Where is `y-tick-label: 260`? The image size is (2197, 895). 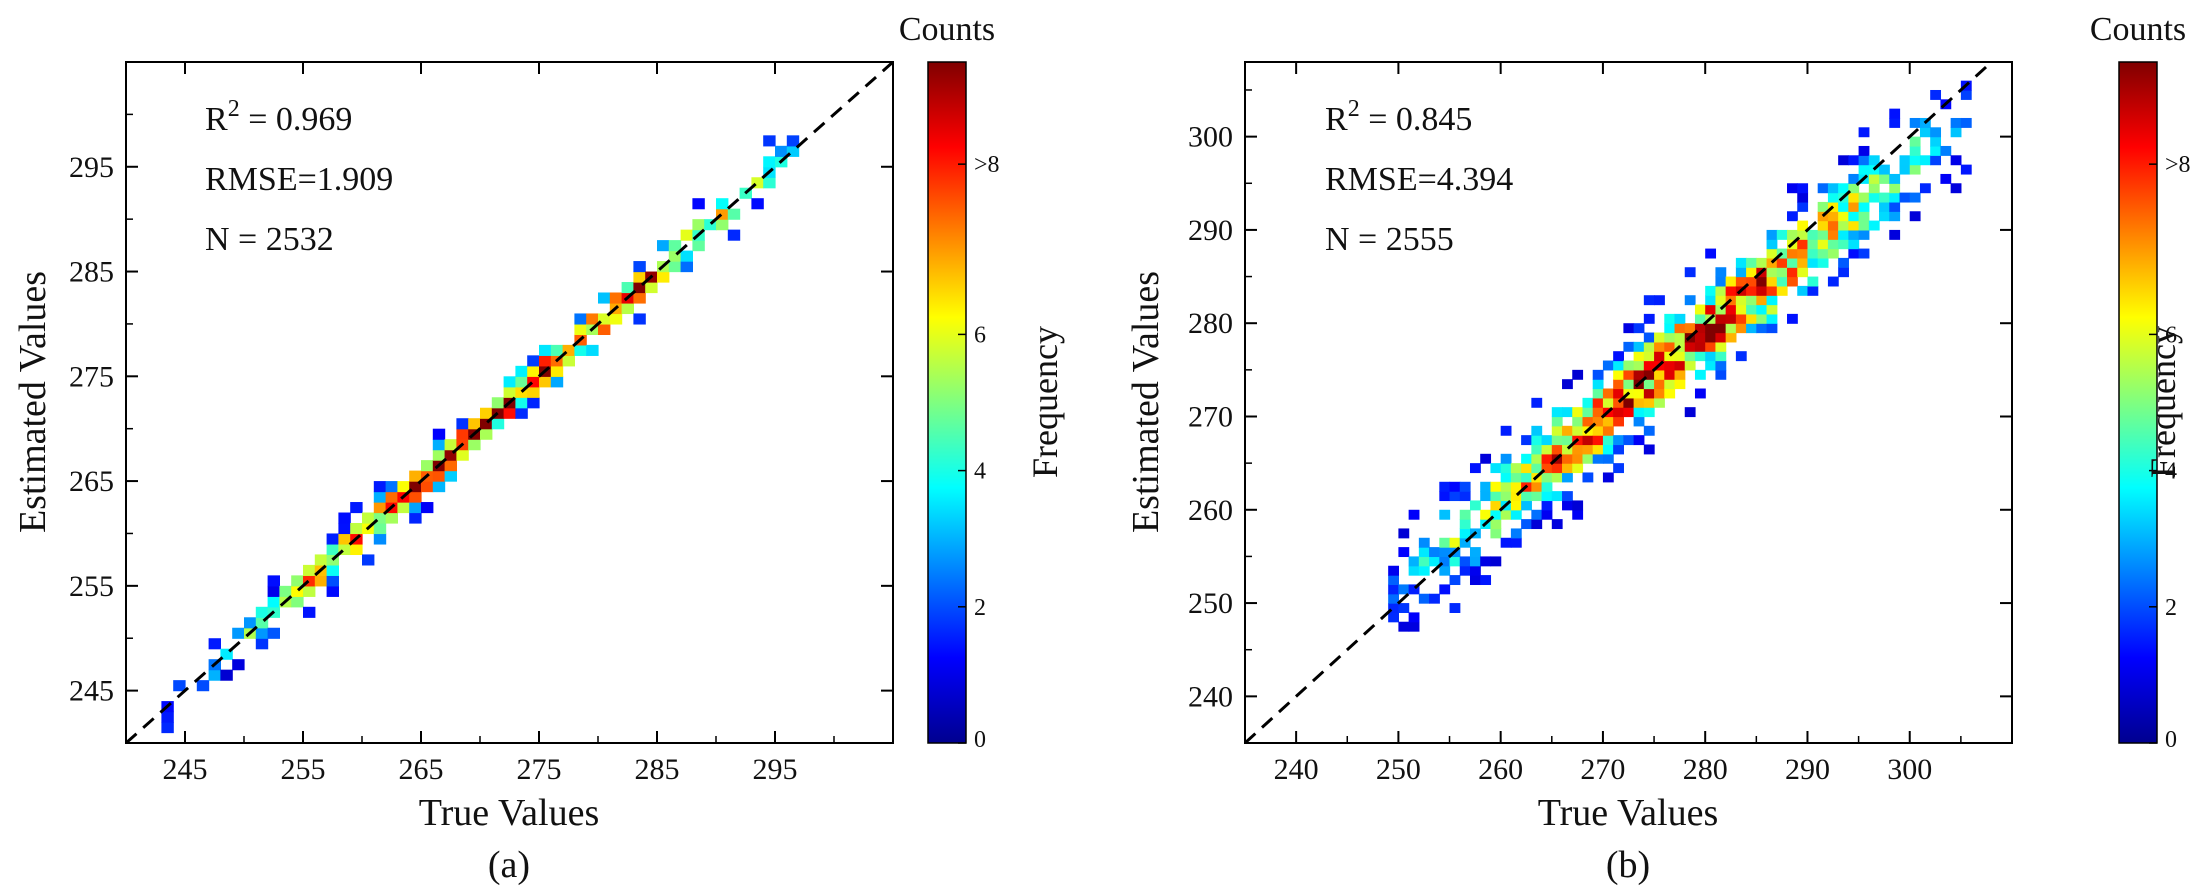
y-tick-label: 260 is located at coordinates (1210, 510).